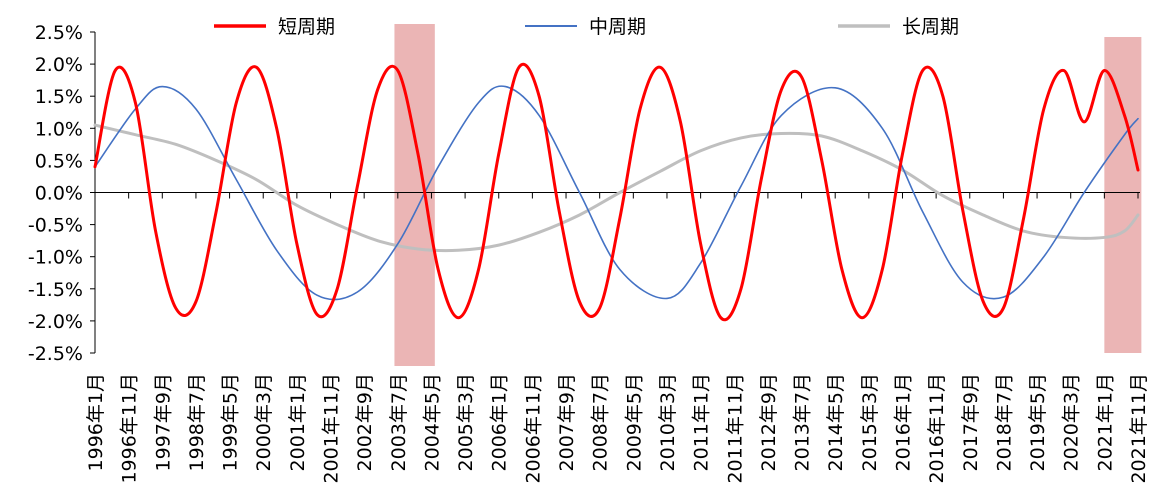  I want to click on x-tick-label: 1999年5月, so click(231, 422).